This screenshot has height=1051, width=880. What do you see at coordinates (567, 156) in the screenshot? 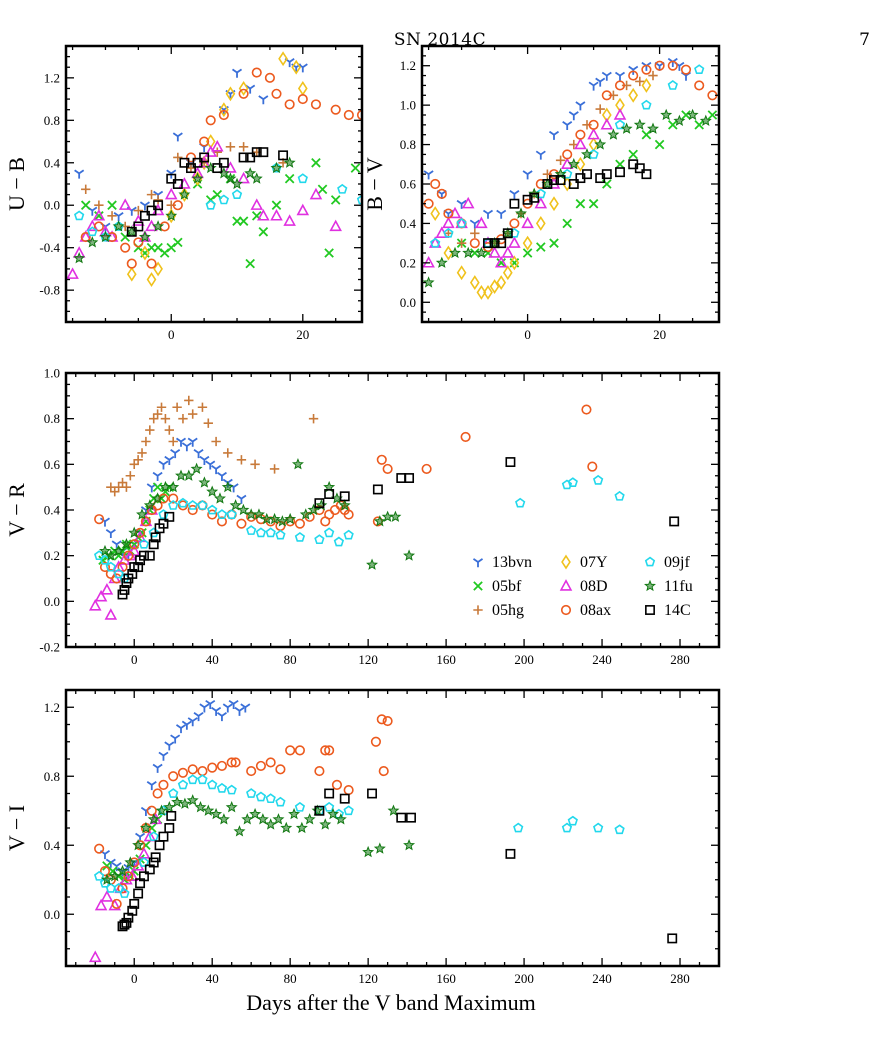
I see `series-09jf` at bounding box center [567, 156].